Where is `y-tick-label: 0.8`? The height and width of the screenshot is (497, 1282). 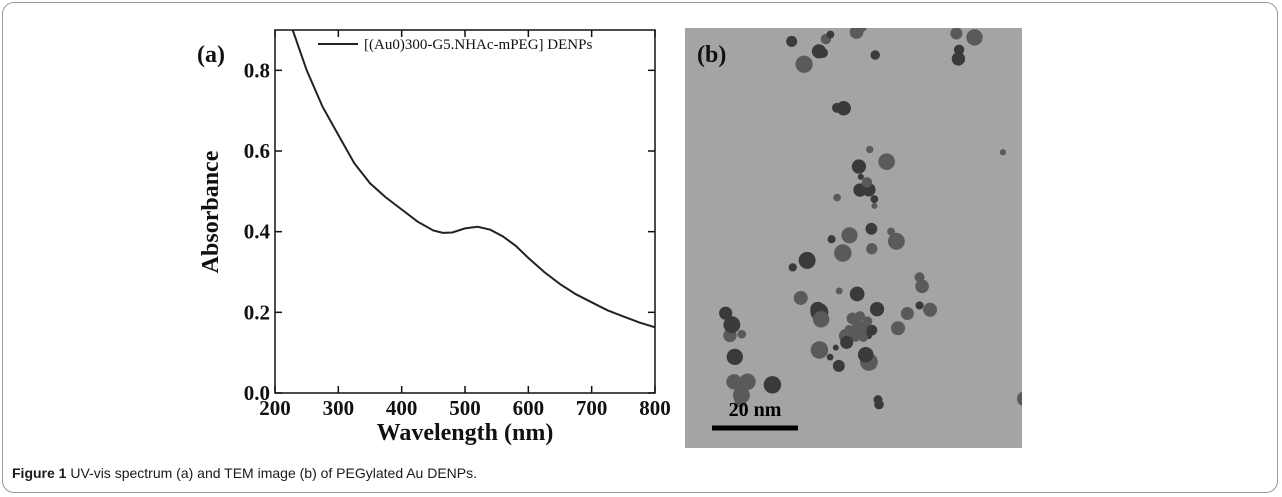 y-tick-label: 0.8 is located at coordinates (257, 70).